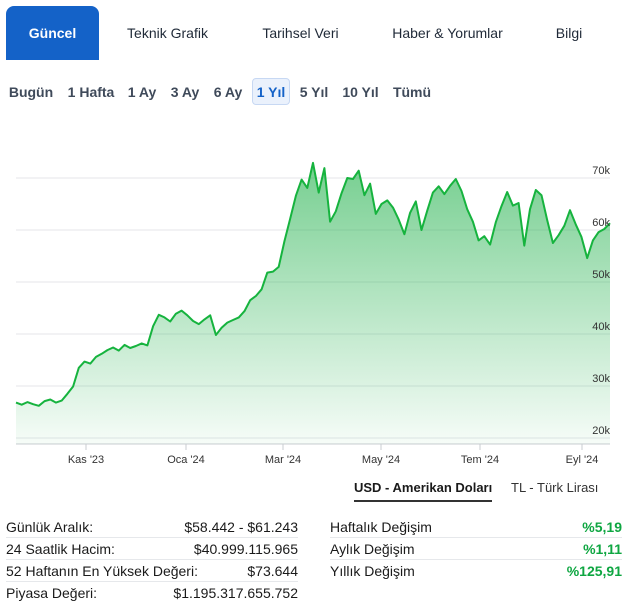 The height and width of the screenshot is (602, 622). What do you see at coordinates (102, 570) in the screenshot?
I see `stat-label-52w-high: 52 Haftanın En Yüksek Değeri:` at bounding box center [102, 570].